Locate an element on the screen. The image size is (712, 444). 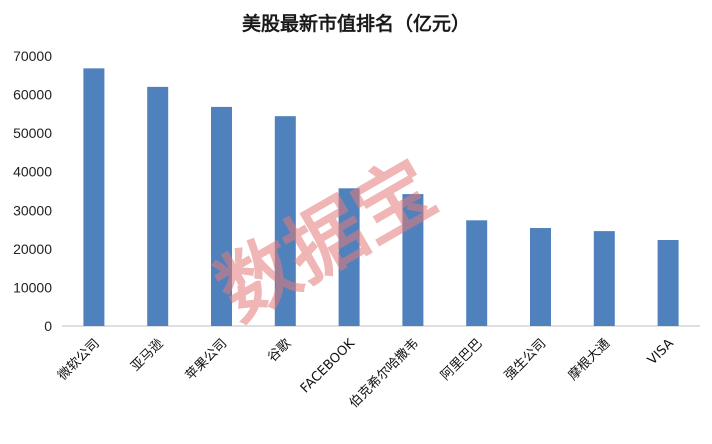
y-axis: 0 10000 20000 30000 40000 50000 60000 70000 is located at coordinates (32, 191).